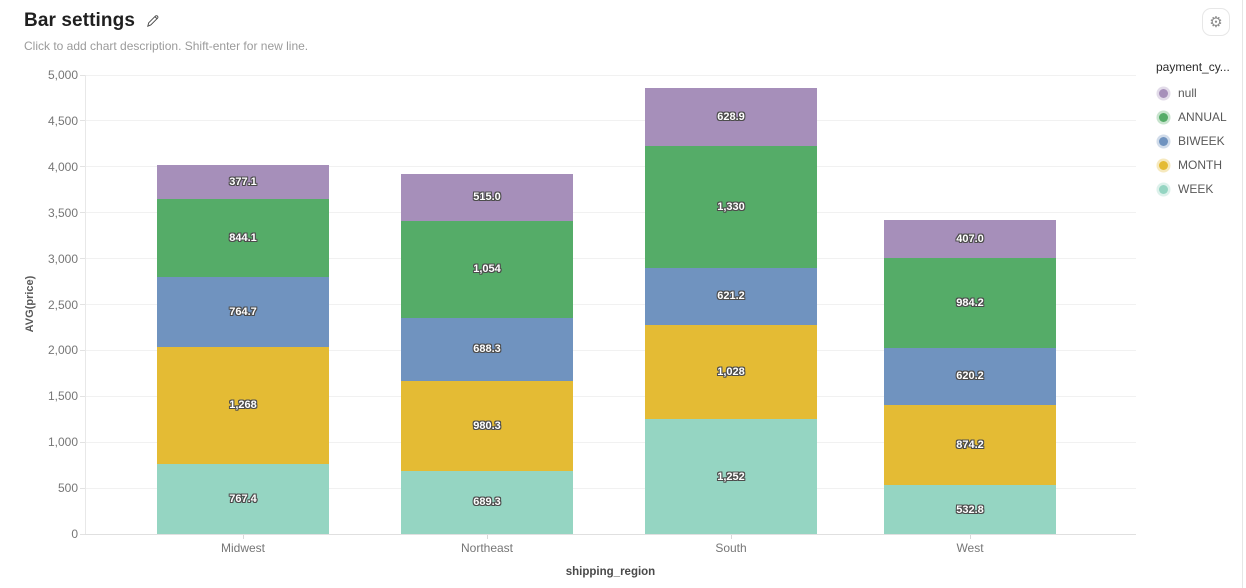 This screenshot has height=588, width=1246. I want to click on bar-segment-label: 621.2, so click(731, 296).